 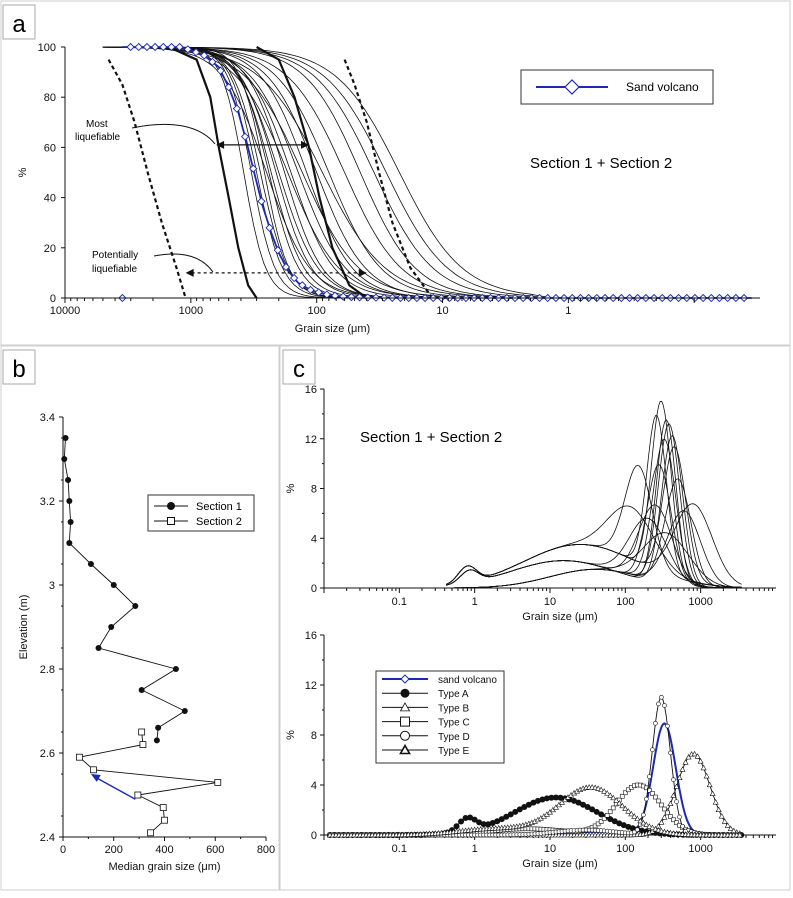 What do you see at coordinates (114, 850) in the screenshot?
I see `x-tick-label: 200` at bounding box center [114, 850].